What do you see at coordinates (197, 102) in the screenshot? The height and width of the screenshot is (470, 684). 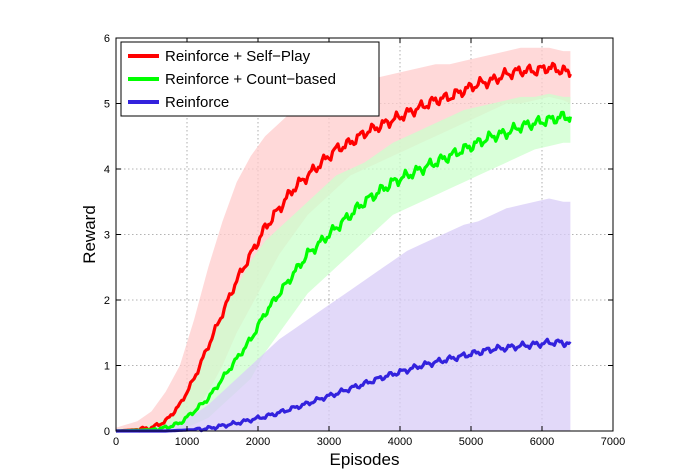 I see `legend-label-2: Reinforce` at bounding box center [197, 102].